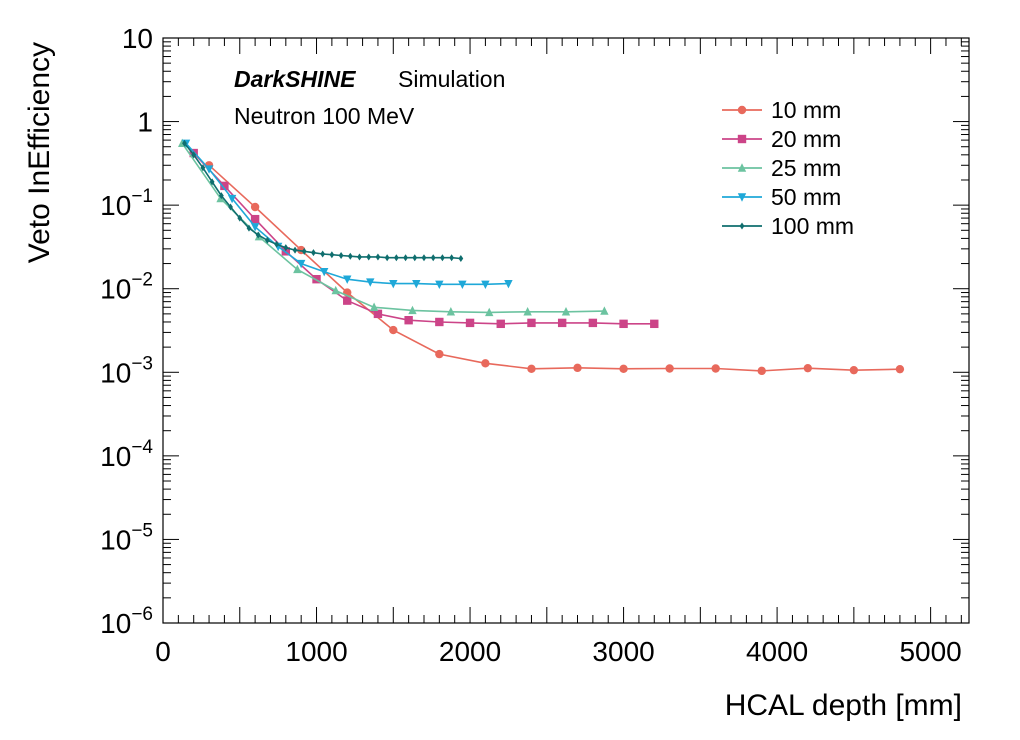 The width and height of the screenshot is (1020, 740). I want to click on x-tick-label: 4000, so click(777, 651).